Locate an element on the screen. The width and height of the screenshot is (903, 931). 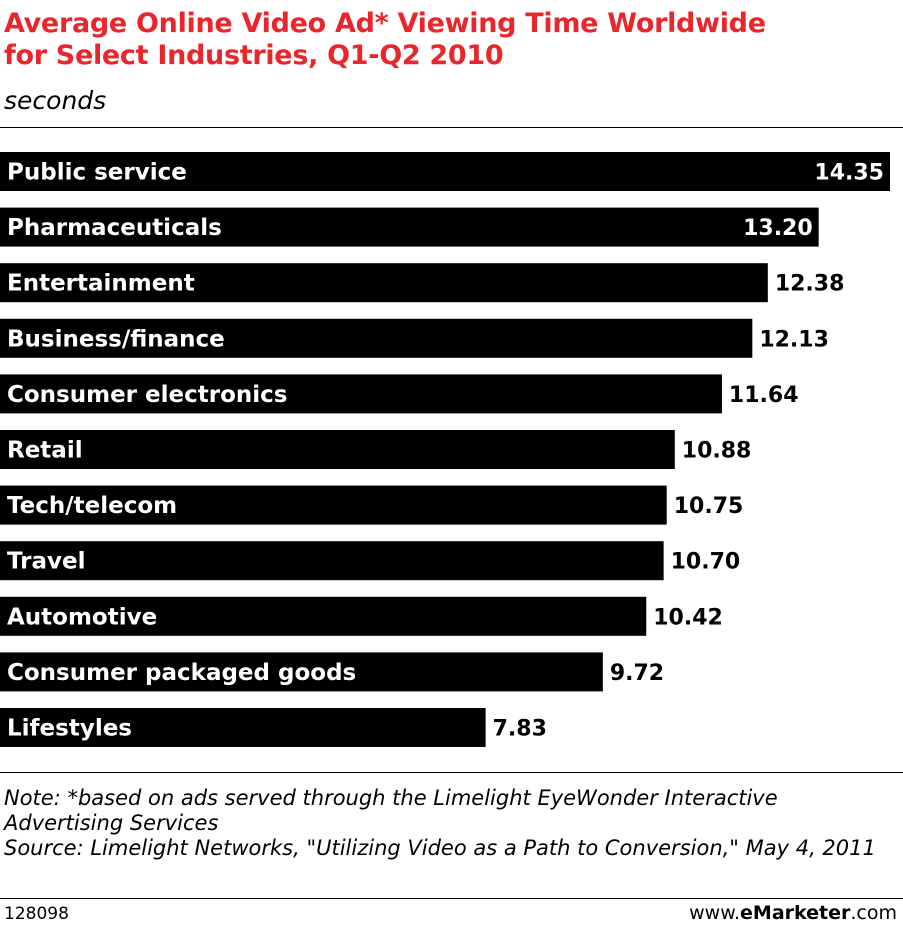
brand-link: www.eMarketer.com is located at coordinates (793, 913).